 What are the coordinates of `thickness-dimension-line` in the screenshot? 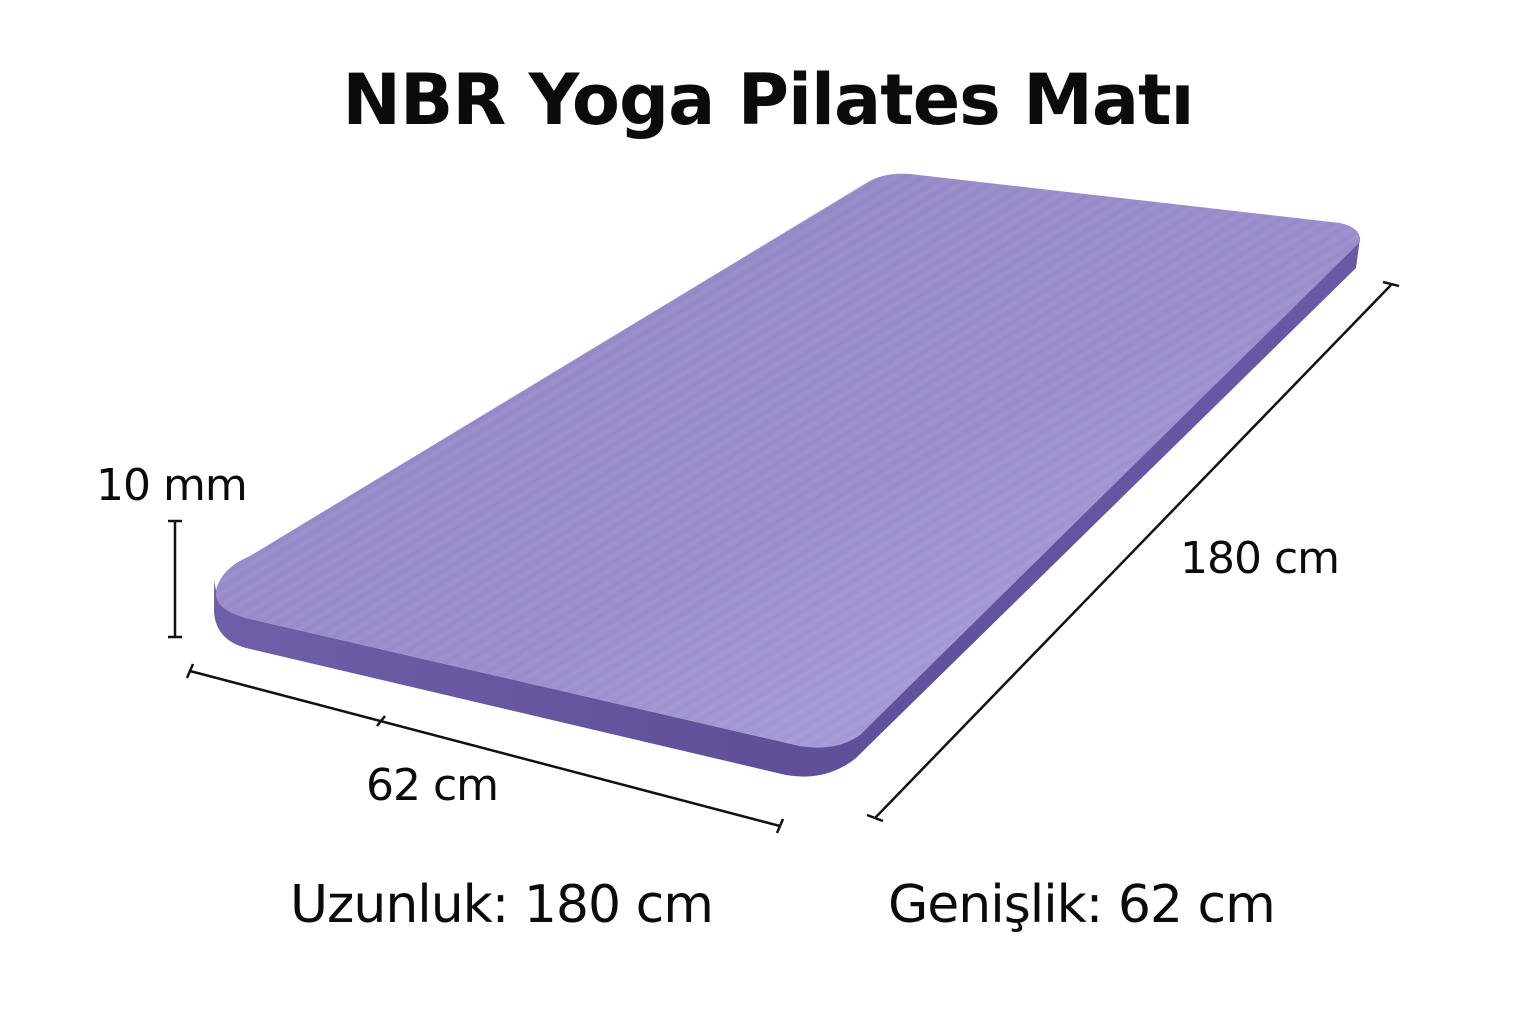 It's located at (175, 579).